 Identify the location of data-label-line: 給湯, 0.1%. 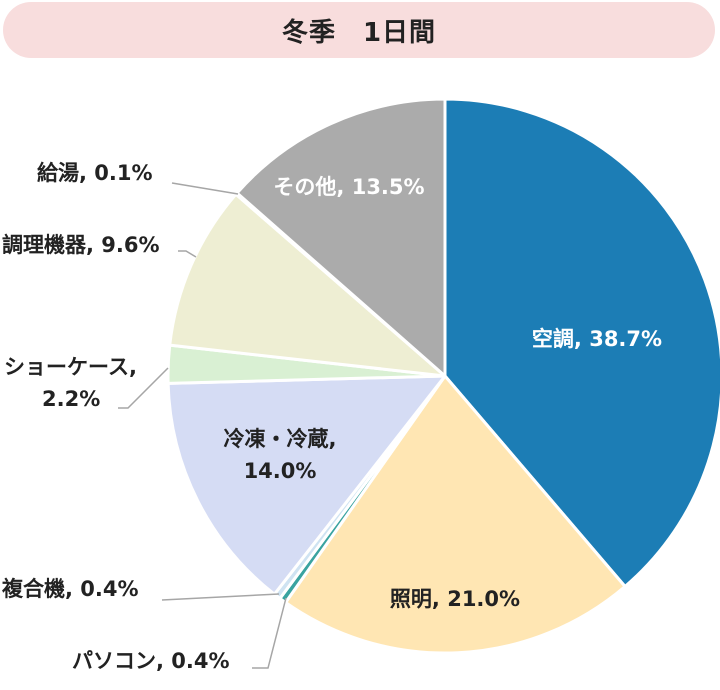
(95, 173).